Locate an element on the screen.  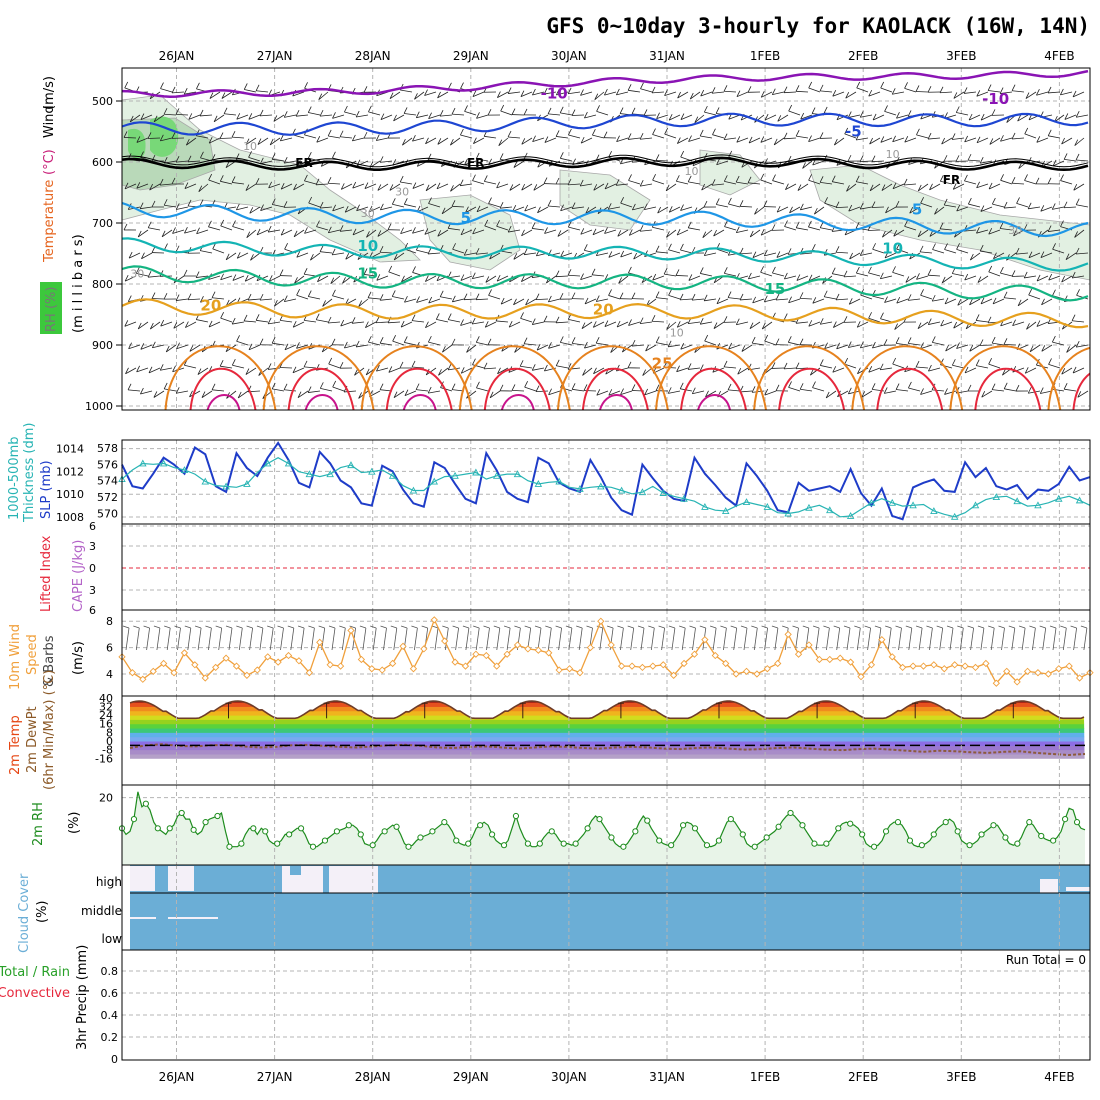
ylabel-2mdew: 2m DewPt is located at coordinates (32, 739).